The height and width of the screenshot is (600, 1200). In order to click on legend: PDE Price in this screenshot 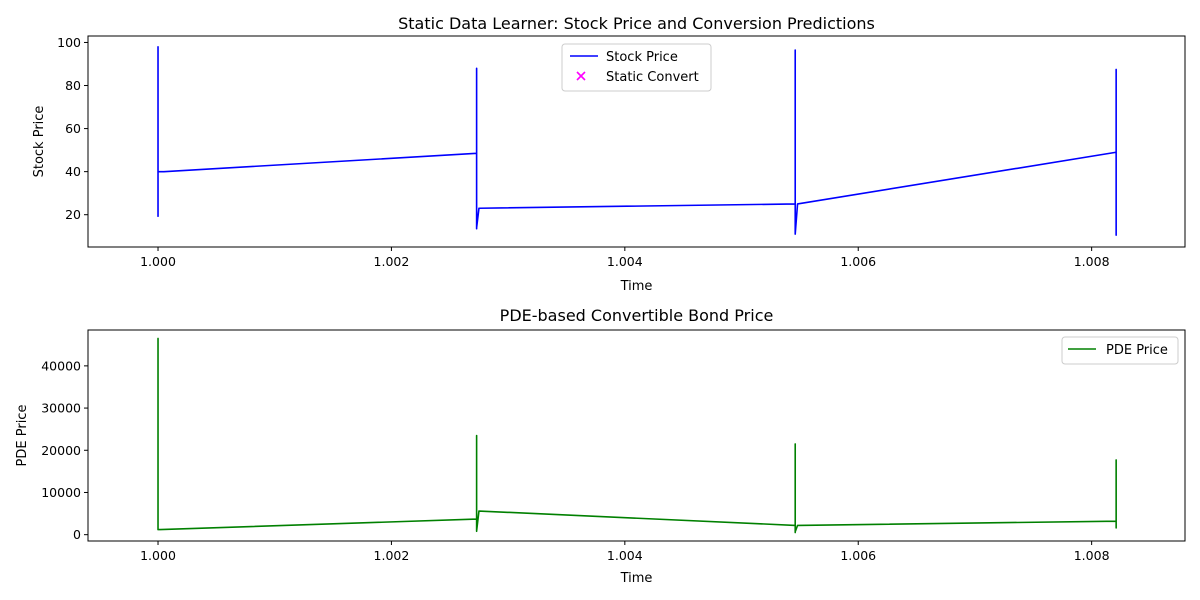, I will do `click(1120, 350)`.